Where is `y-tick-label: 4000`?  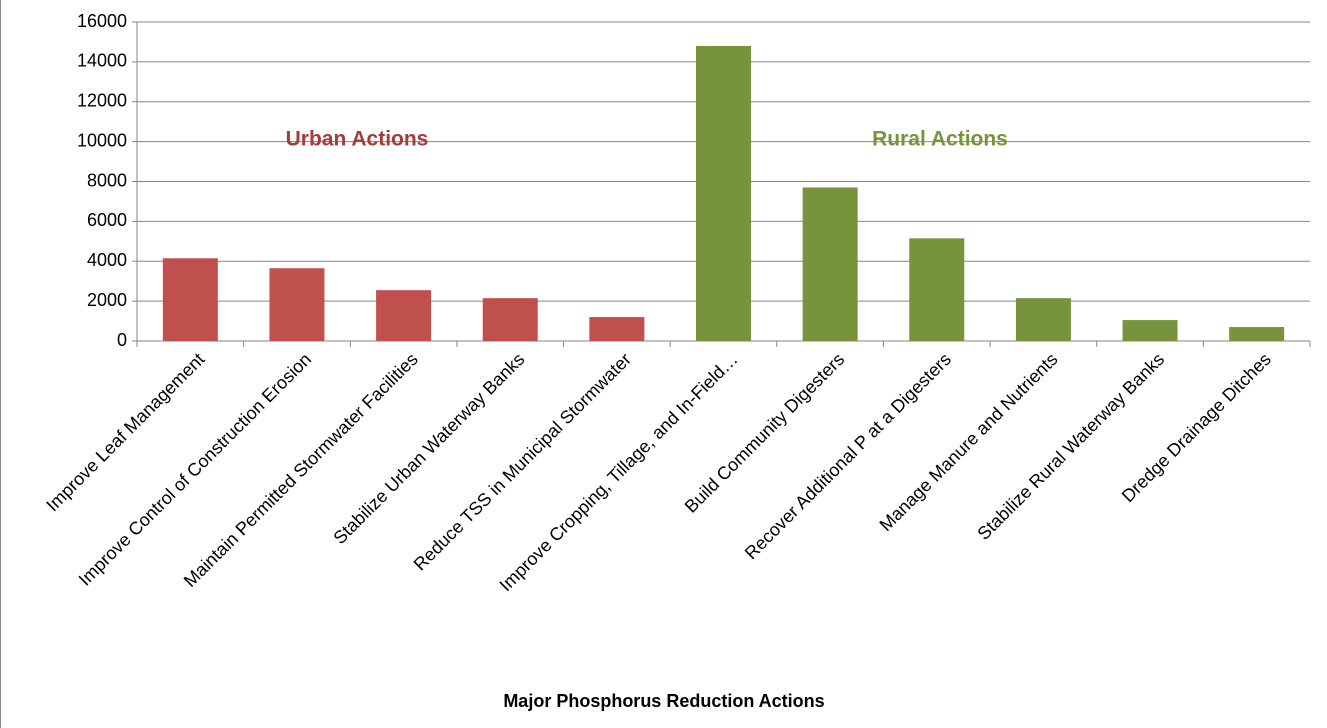
y-tick-label: 4000 is located at coordinates (107, 260).